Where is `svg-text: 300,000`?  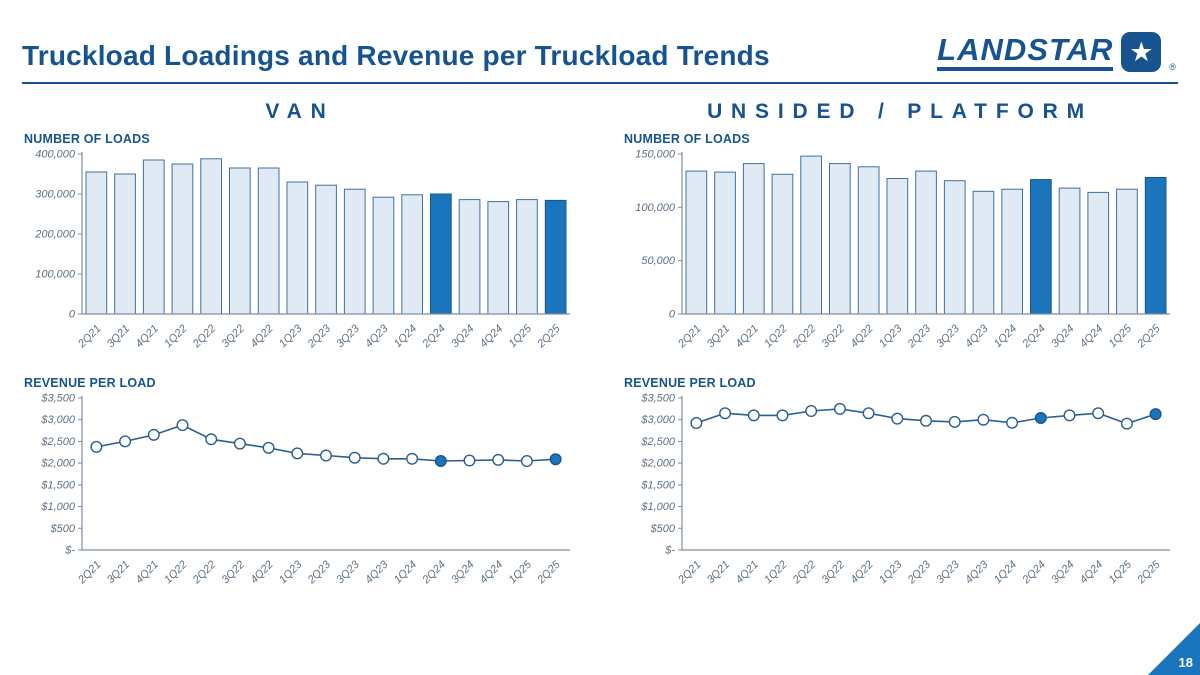 svg-text: 300,000 is located at coordinates (55, 195).